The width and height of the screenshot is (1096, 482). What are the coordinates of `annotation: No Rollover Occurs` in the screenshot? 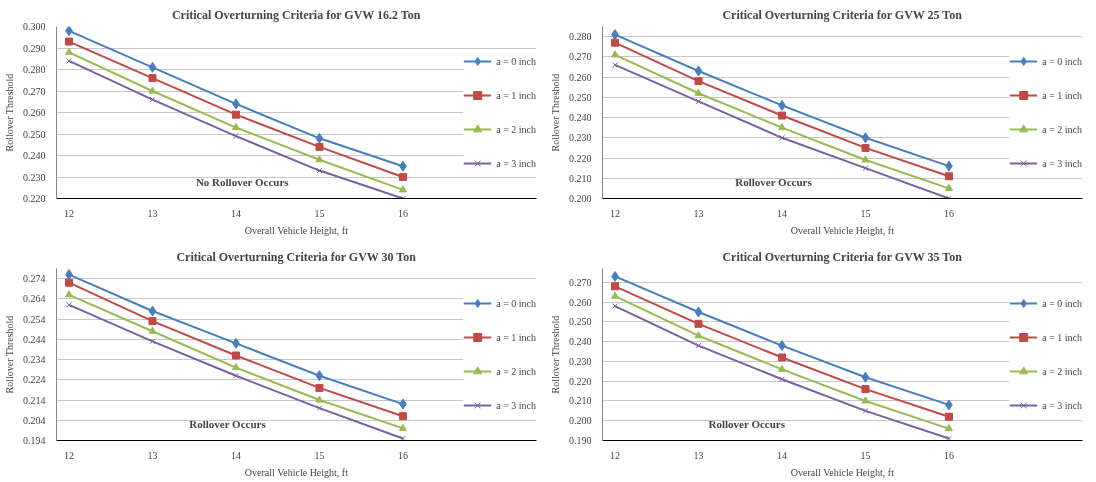 It's located at (242, 182).